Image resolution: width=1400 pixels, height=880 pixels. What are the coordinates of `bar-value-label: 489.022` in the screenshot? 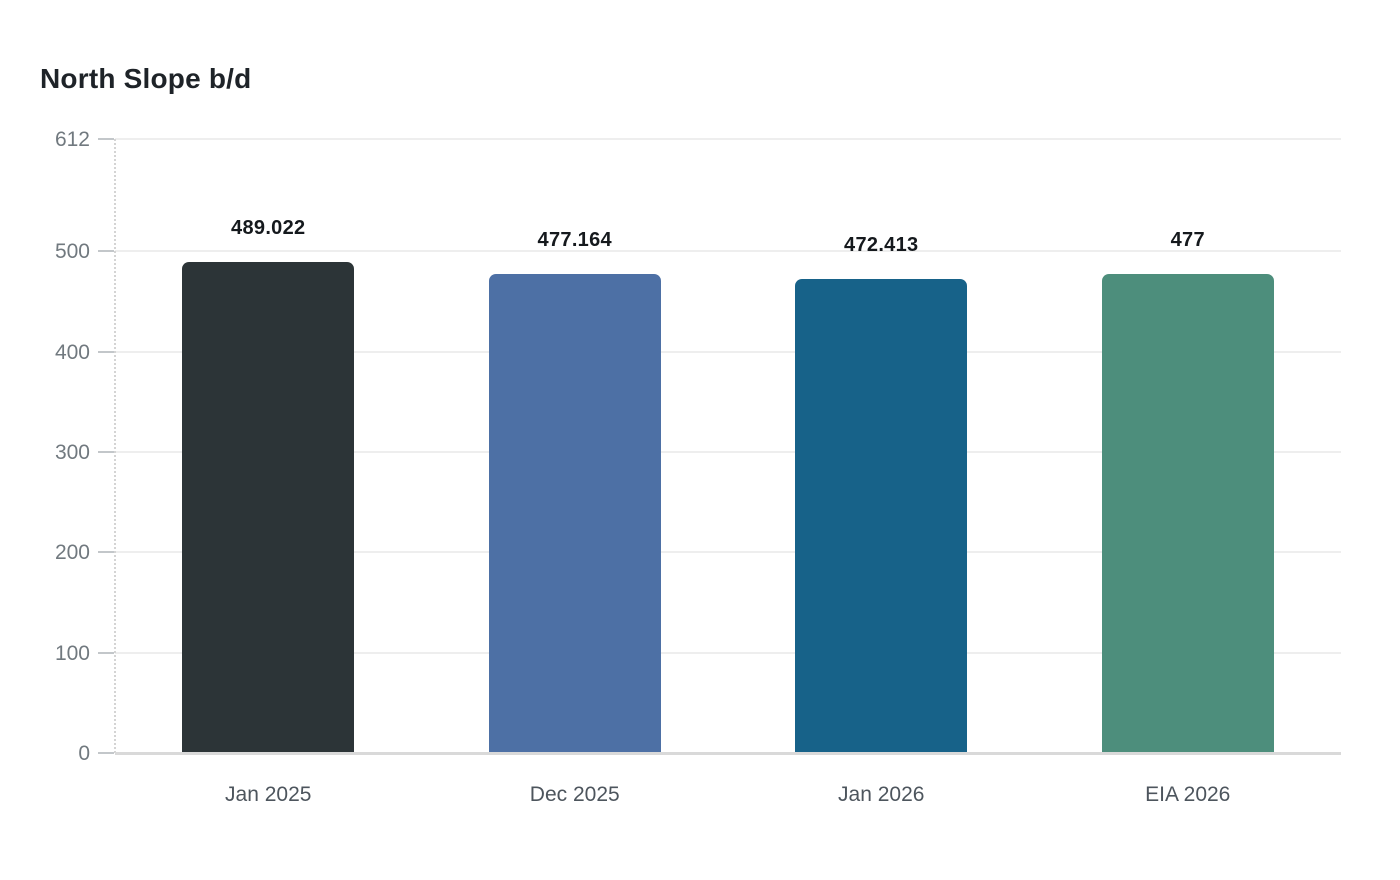 It's located at (268, 228).